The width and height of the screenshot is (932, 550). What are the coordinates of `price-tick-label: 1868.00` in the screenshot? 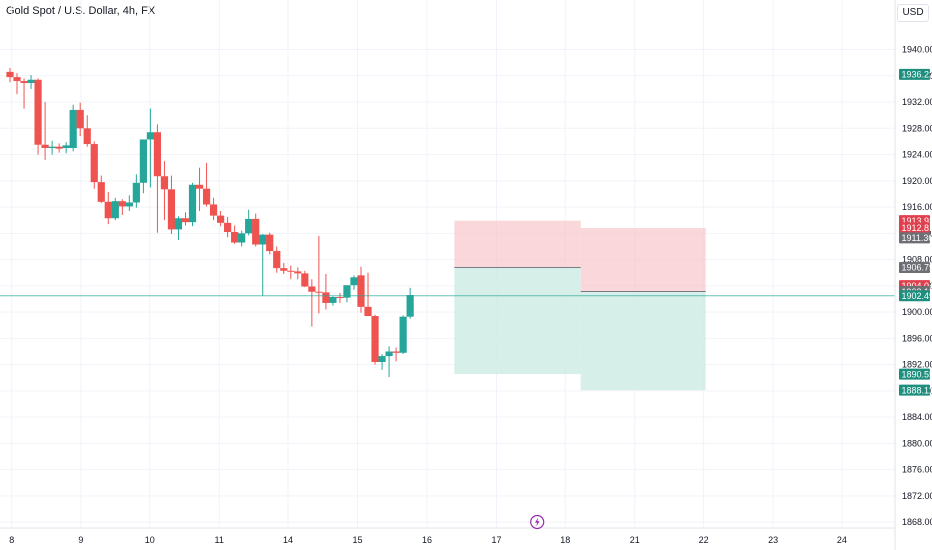 It's located at (917, 522).